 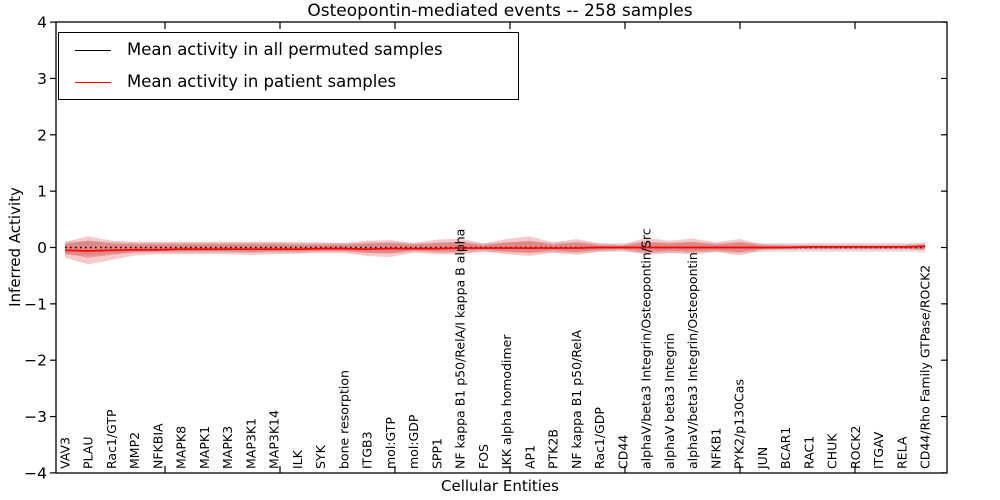 What do you see at coordinates (413, 441) in the screenshot?
I see `x-tick-label: mol:GDP` at bounding box center [413, 441].